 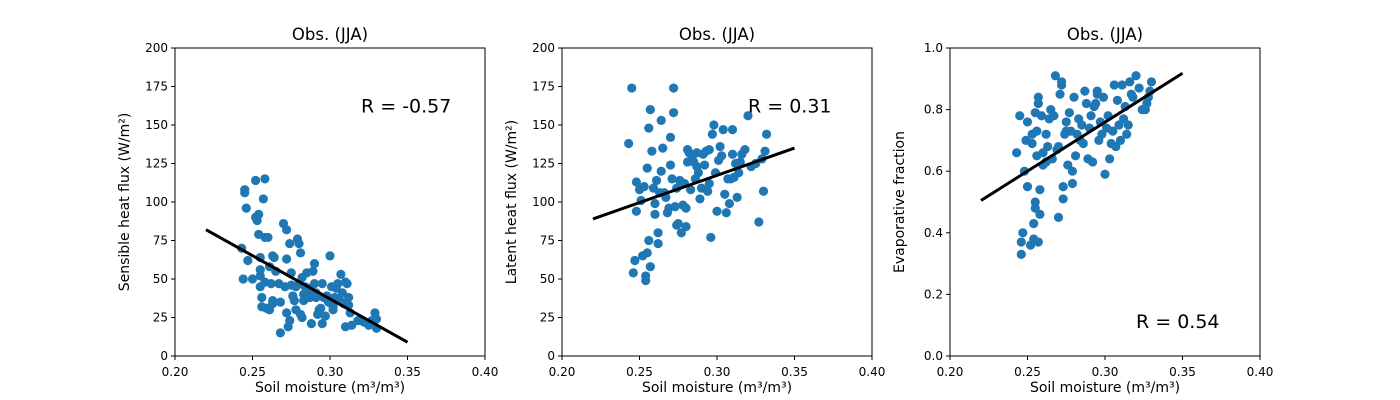 What do you see at coordinates (933, 356) in the screenshot?
I see `y-tick-label: 0.0` at bounding box center [933, 356].